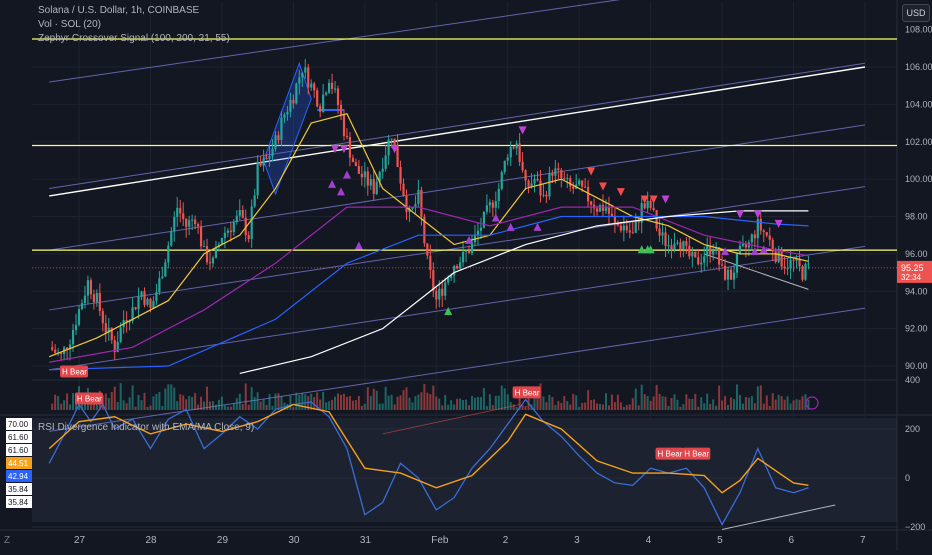 The height and width of the screenshot is (555, 932). Describe the element at coordinates (918, 104) in the screenshot. I see `price-tick-label: 104.00` at that location.